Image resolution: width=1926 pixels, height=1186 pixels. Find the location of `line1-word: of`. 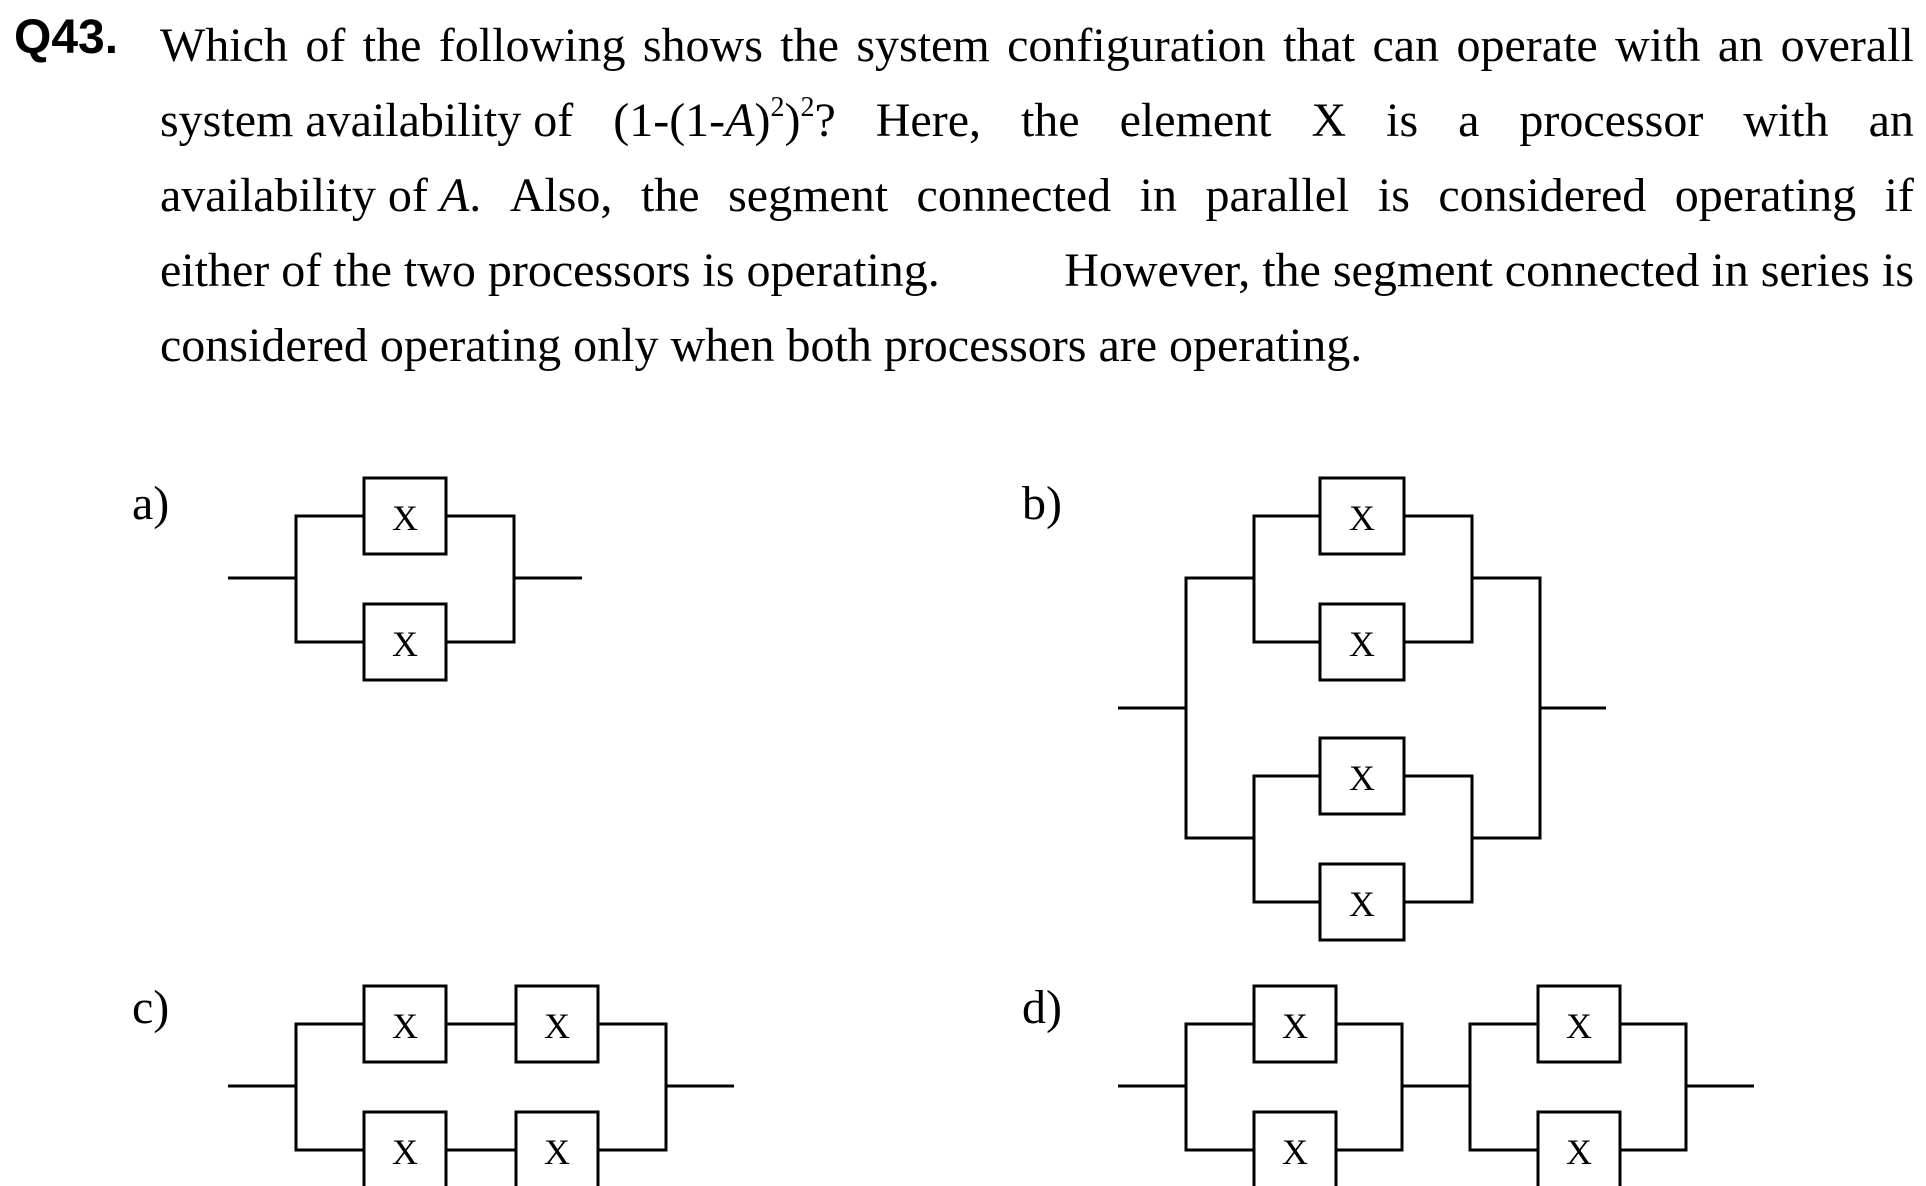

line1-word: of is located at coordinates (325, 45).